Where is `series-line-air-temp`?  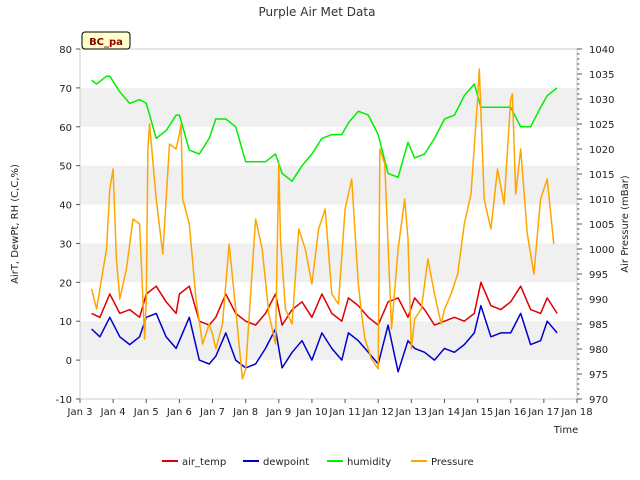
series-line-air-temp is located at coordinates (324, 303).